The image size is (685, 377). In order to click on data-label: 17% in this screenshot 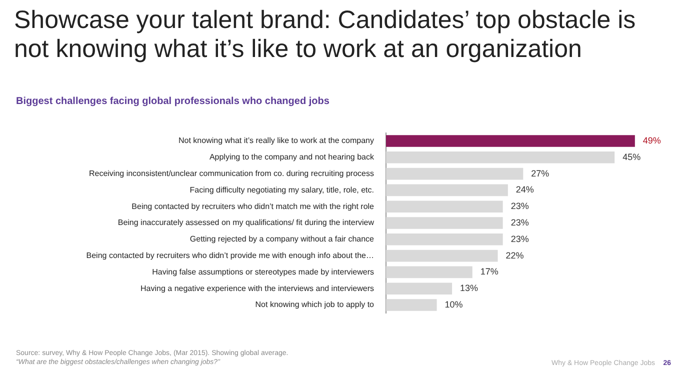, I will do `click(489, 271)`.